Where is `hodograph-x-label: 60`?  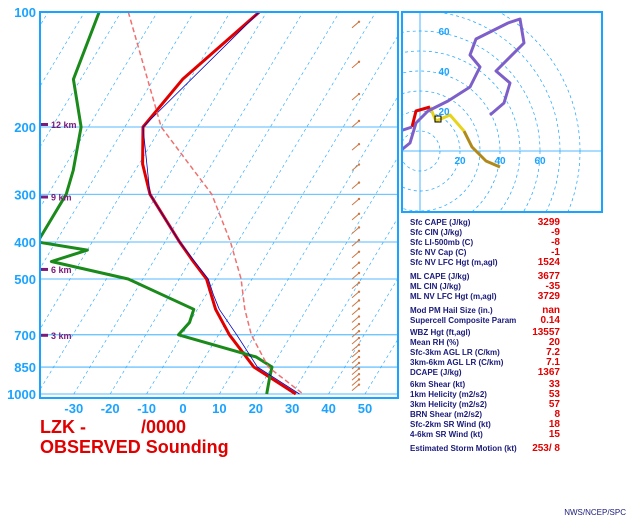 hodograph-x-label: 60 is located at coordinates (540, 161).